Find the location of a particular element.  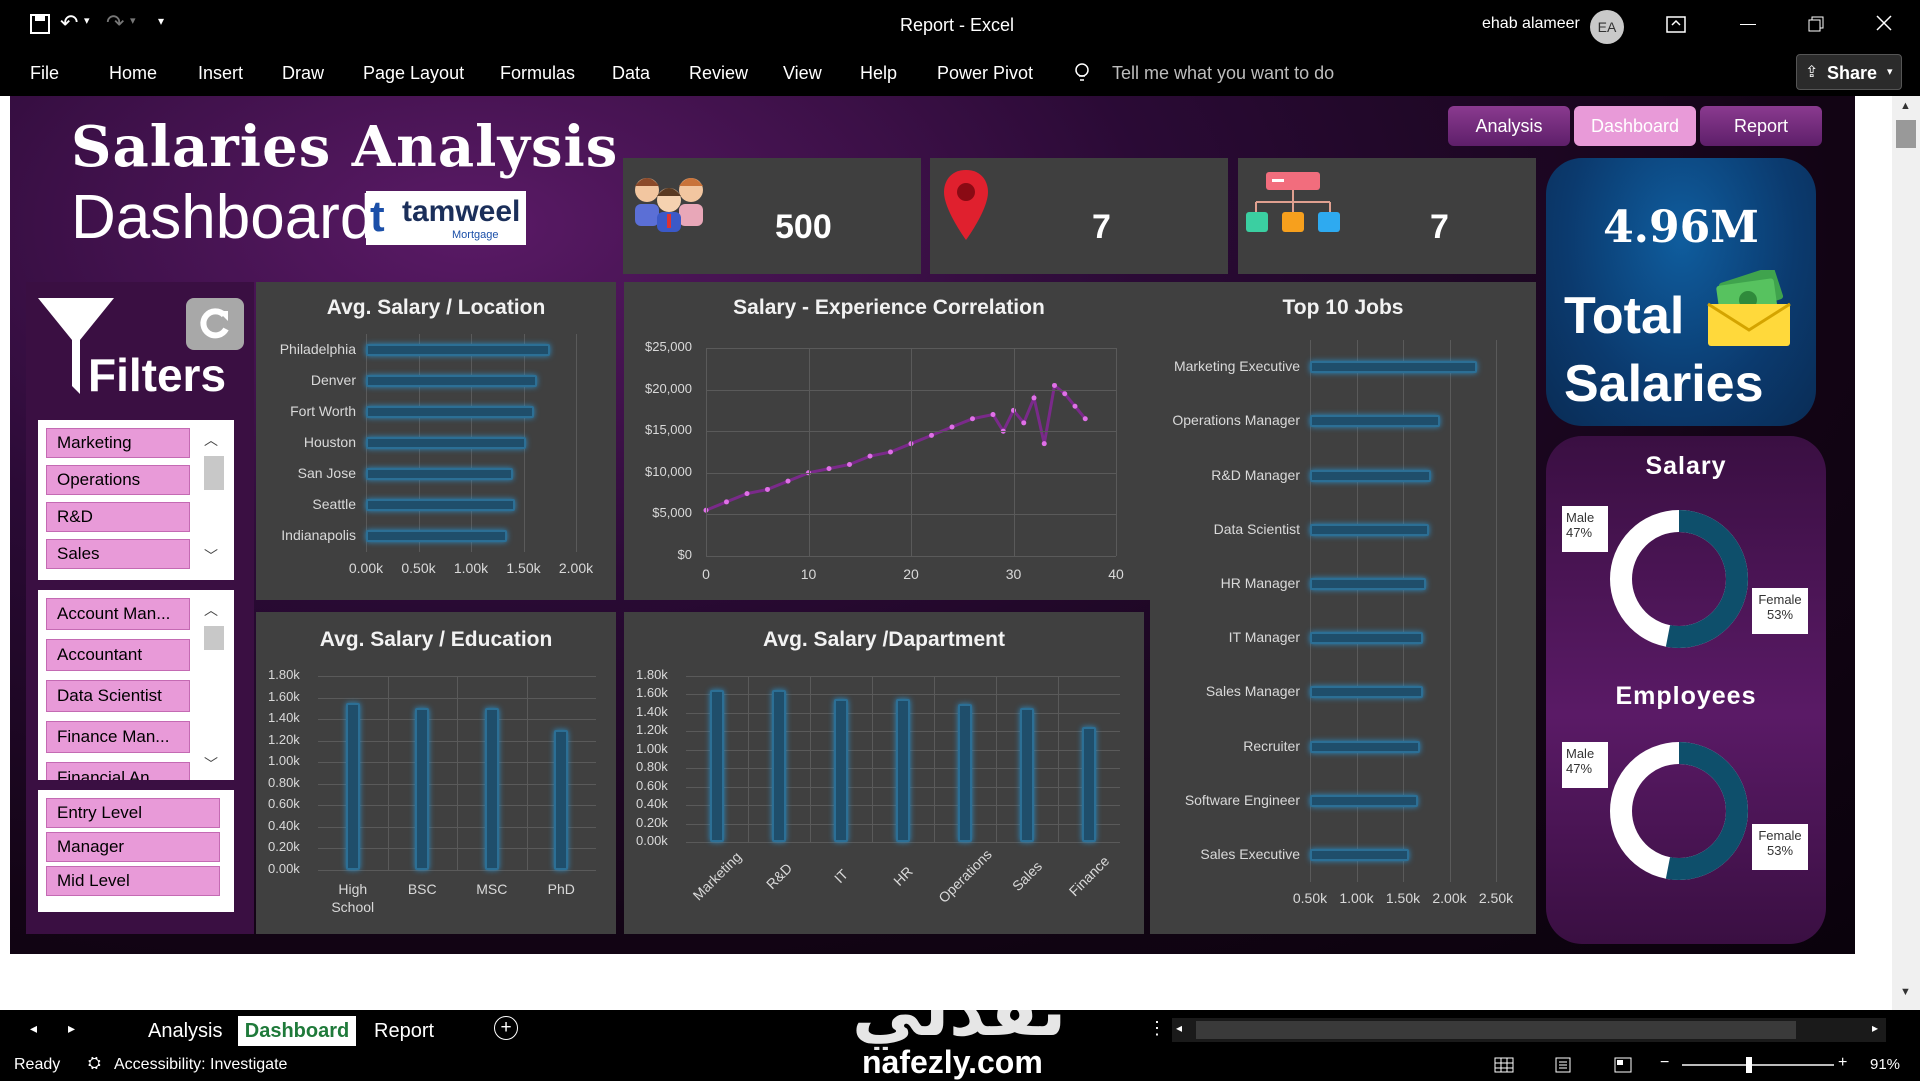

tell-me-search: Tell me what you want to do is located at coordinates (1223, 73).